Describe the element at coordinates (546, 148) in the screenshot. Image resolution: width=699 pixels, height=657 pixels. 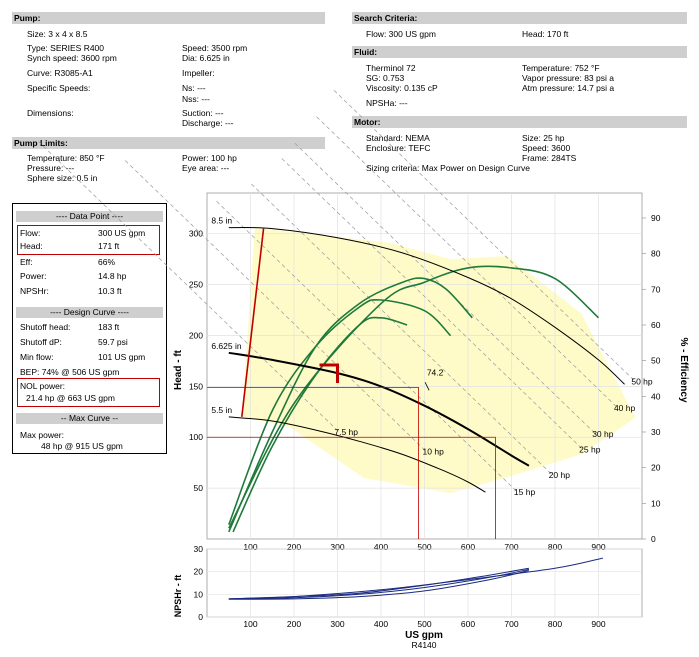
I see `motor-speed: Speed: 3600` at that location.